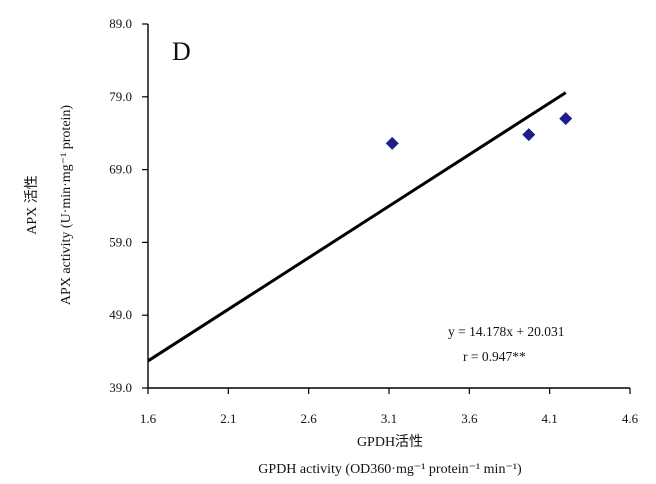 The height and width of the screenshot is (484, 656). Describe the element at coordinates (494, 356) in the screenshot. I see `correlation-coefficient: r = 0.947**` at that location.